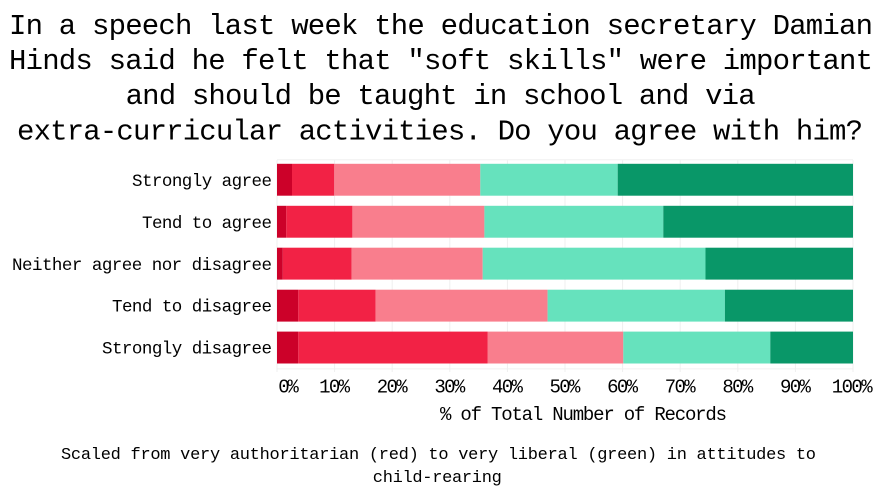 The width and height of the screenshot is (881, 491). What do you see at coordinates (507, 388) in the screenshot?
I see `svg-text: 40%` at bounding box center [507, 388].